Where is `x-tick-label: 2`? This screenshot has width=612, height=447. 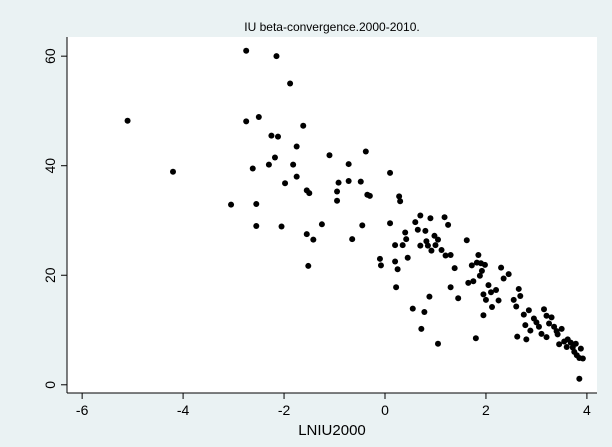
x-tick-label: 2 is located at coordinates (486, 410).